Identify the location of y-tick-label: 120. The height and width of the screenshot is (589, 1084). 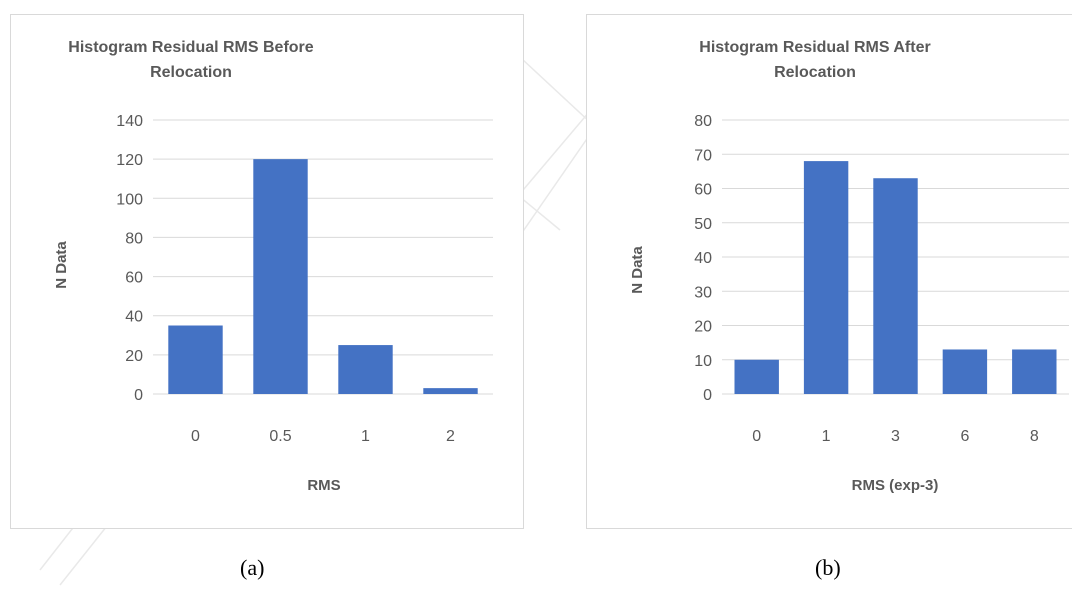
(129, 160).